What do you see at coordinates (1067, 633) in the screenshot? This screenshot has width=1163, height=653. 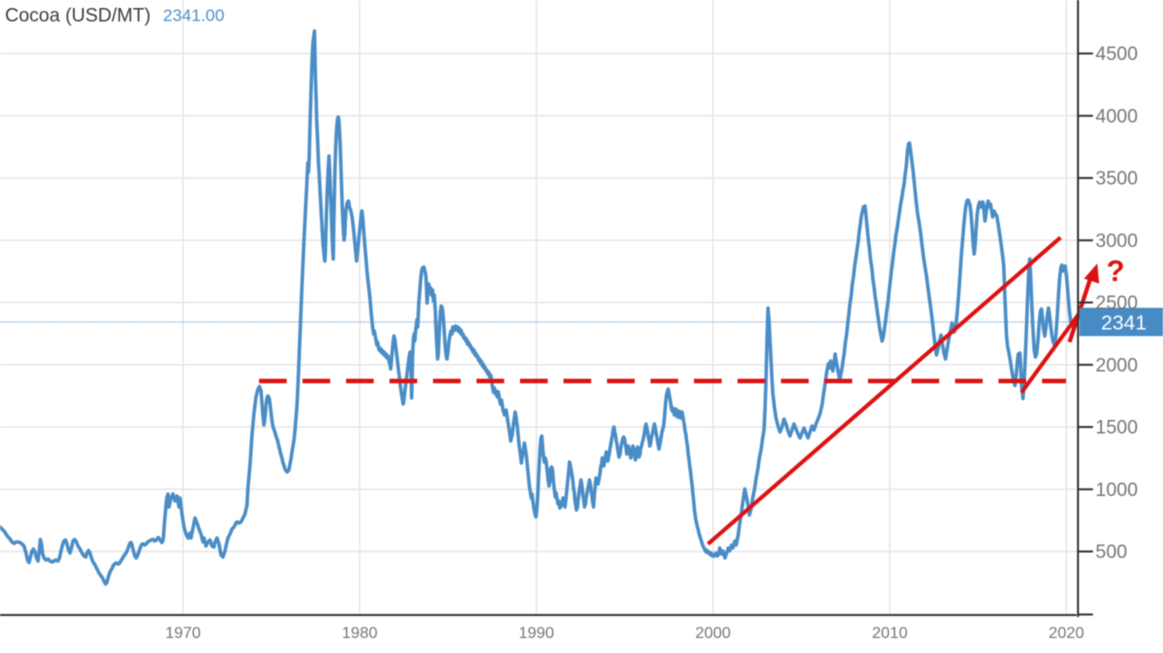 I see `svg-text: 2020` at bounding box center [1067, 633].